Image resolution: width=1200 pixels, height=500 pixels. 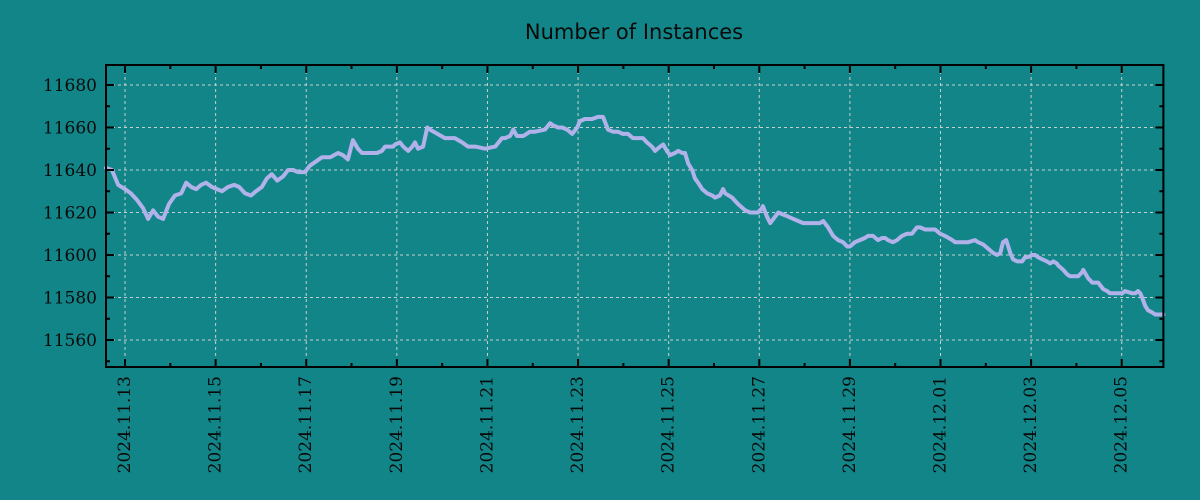 What do you see at coordinates (669, 424) in the screenshot?
I see `x-tick-label: 2024.11.25` at bounding box center [669, 424].